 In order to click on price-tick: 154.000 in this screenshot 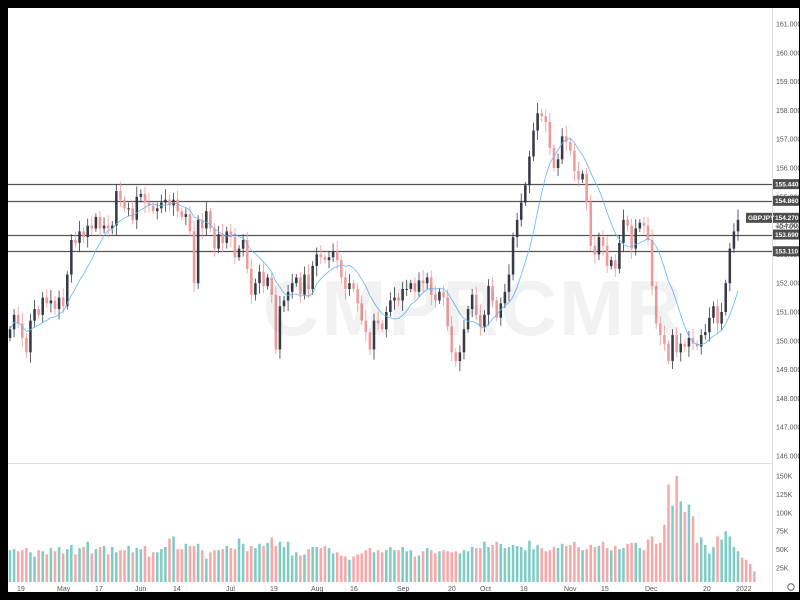, I will do `click(787, 226)`.